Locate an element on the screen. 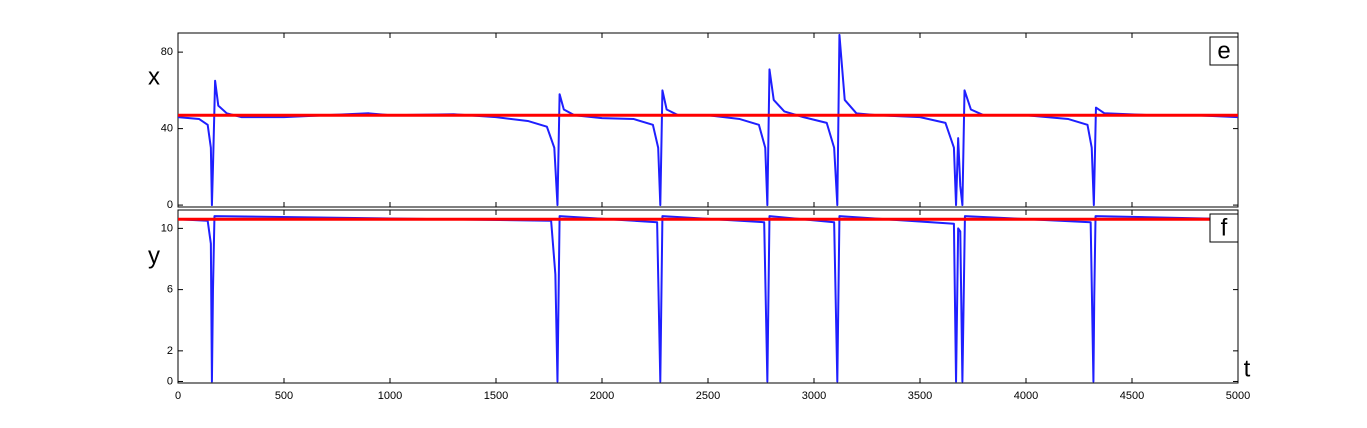 Image resolution: width=1367 pixels, height=428 pixels. y-tick-label: 2 is located at coordinates (170, 351).